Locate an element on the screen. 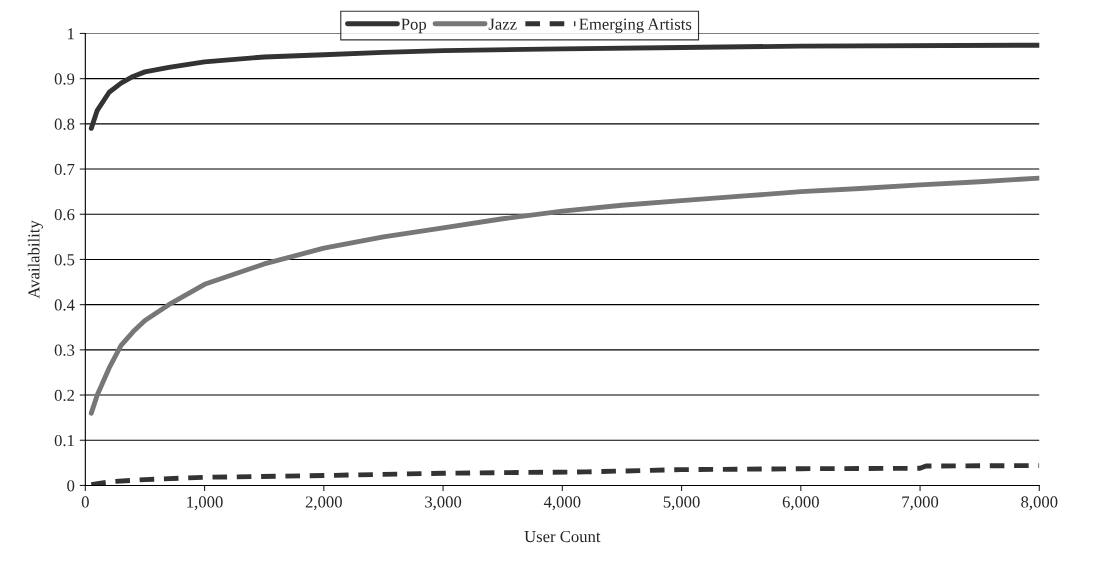 Image resolution: width=1094 pixels, height=587 pixels. y-tick-label: 0 is located at coordinates (71, 486).